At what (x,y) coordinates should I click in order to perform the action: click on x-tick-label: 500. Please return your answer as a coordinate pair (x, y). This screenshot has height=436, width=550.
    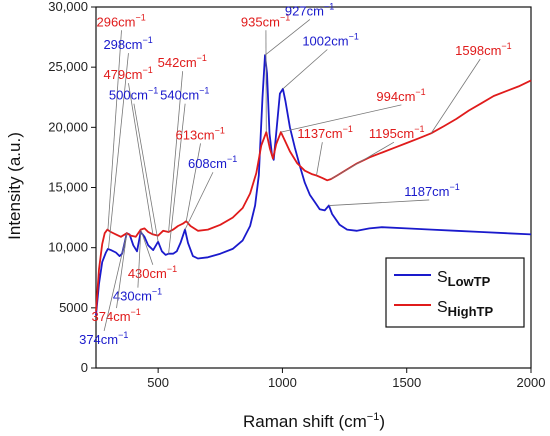
    Looking at the image, I should click on (158, 382).